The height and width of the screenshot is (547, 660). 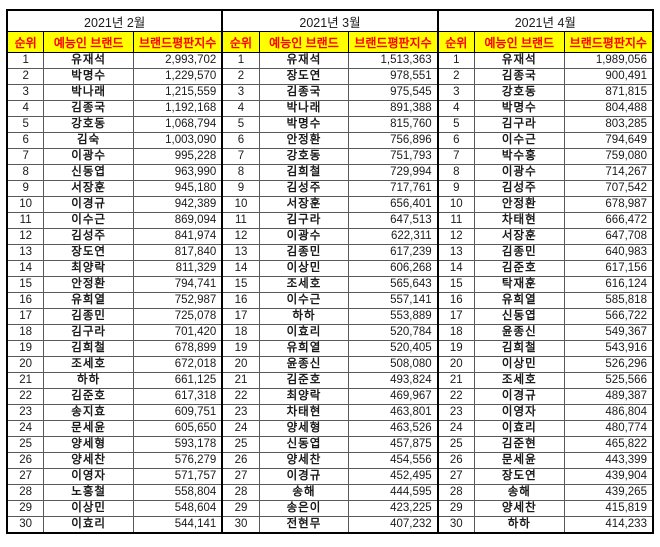 I want to click on table-row: 9 김성주 707,542, so click(x=545, y=188).